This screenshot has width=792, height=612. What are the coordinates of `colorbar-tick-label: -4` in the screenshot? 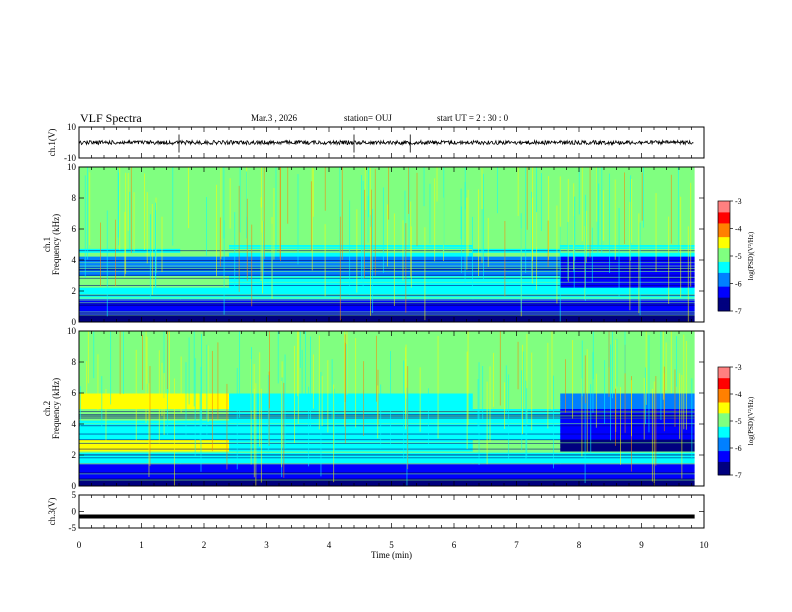 It's located at (738, 229).